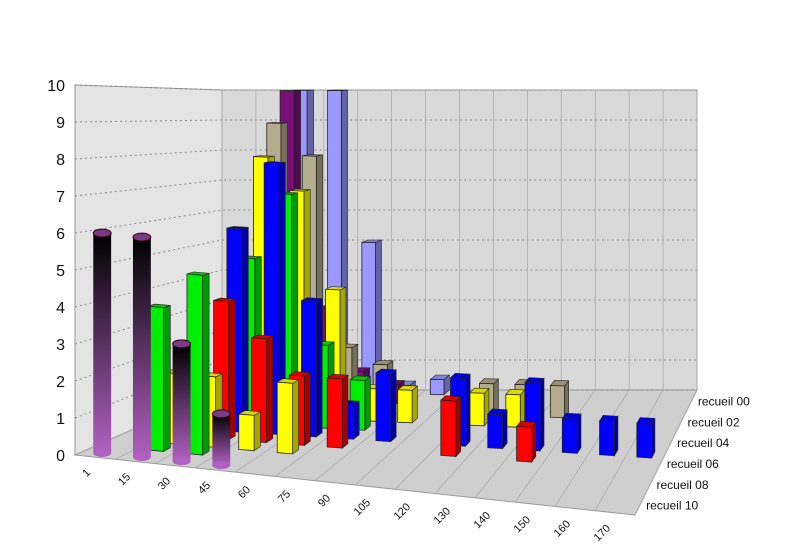 The width and height of the screenshot is (787, 552). Describe the element at coordinates (60, 419) in the screenshot. I see `y-tick-label: 1` at that location.